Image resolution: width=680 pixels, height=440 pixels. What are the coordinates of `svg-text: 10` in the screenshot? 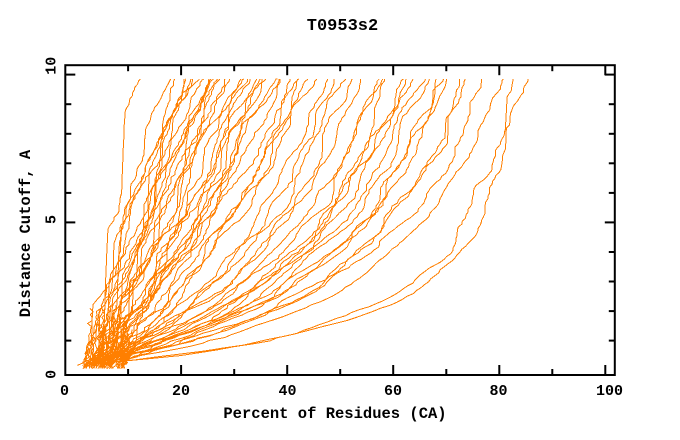 It's located at (52, 66).